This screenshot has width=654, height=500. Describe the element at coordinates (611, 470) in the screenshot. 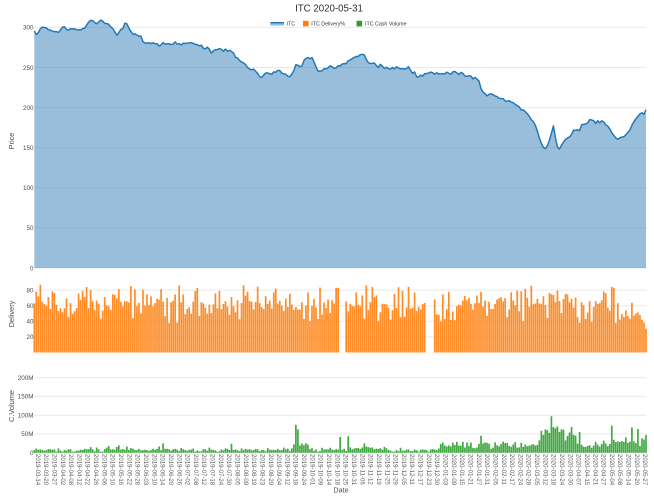

I see `svg-text: 2020-05-04` at that location.